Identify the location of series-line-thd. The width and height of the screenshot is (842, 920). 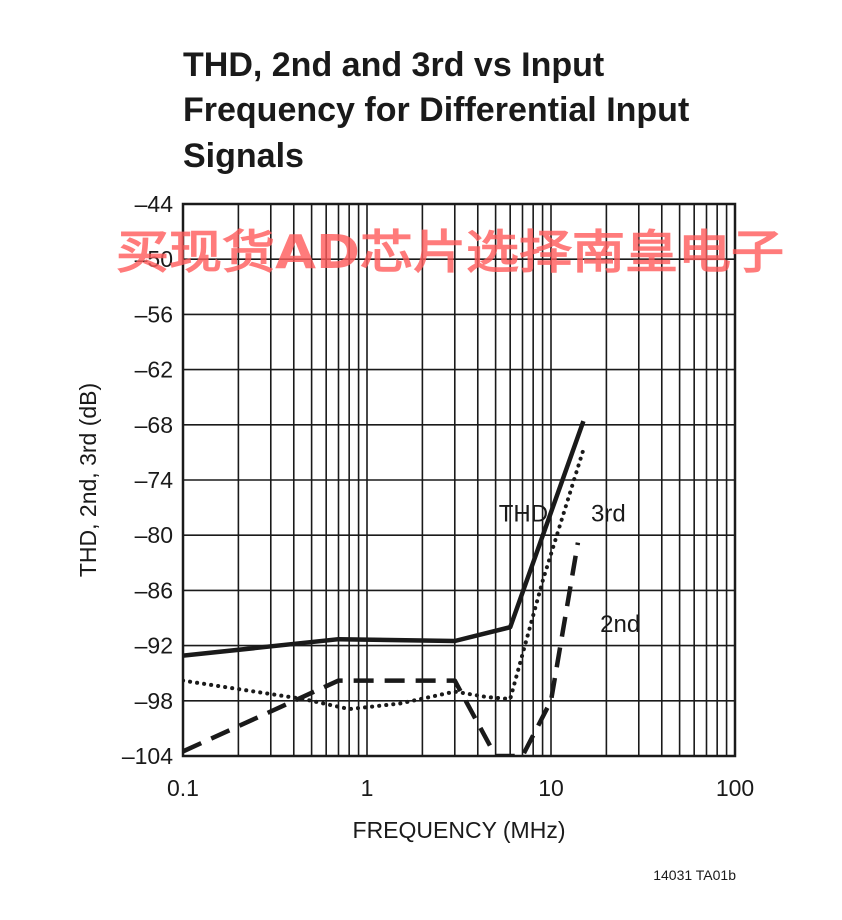
(384, 539).